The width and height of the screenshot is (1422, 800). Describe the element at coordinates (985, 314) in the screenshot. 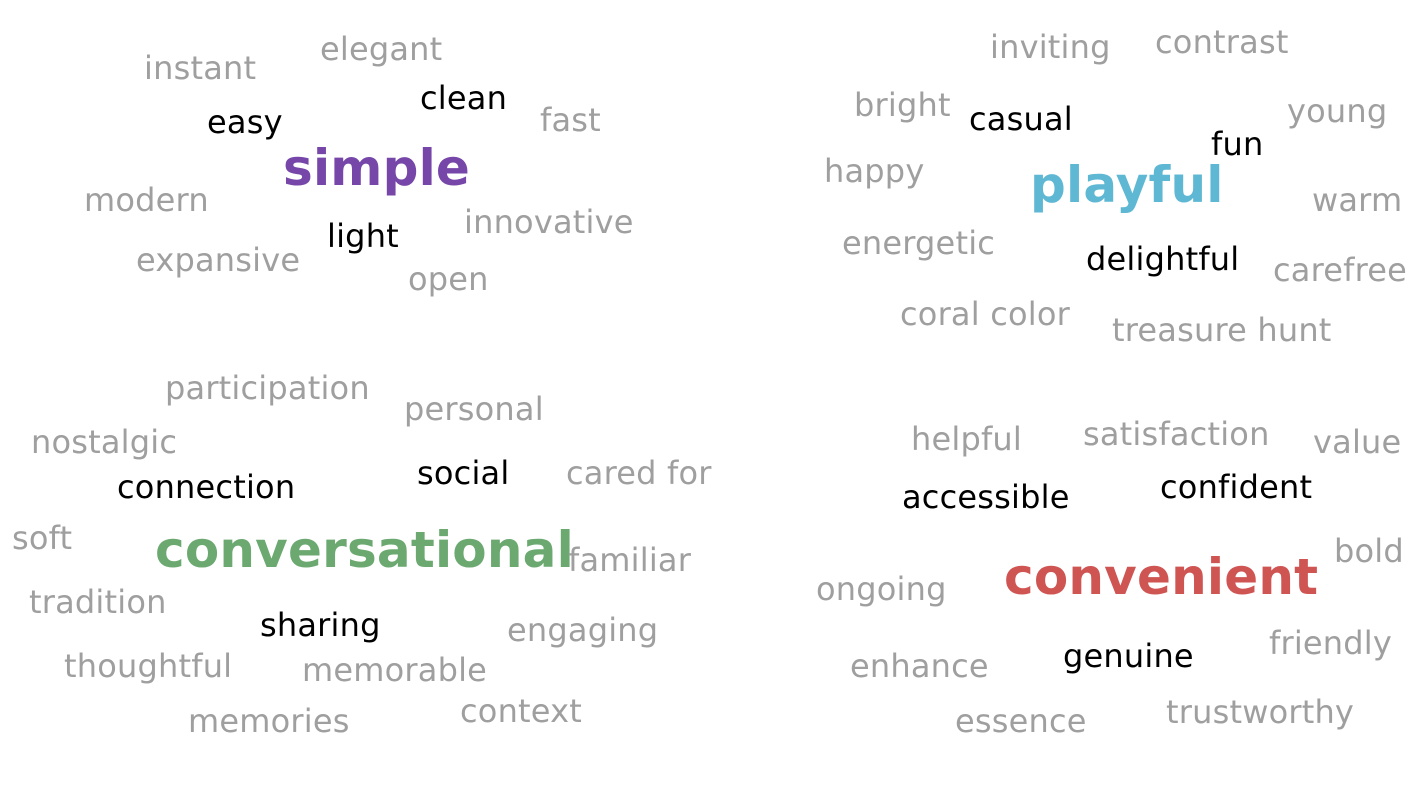

I see `word-coral-color: coral color` at that location.